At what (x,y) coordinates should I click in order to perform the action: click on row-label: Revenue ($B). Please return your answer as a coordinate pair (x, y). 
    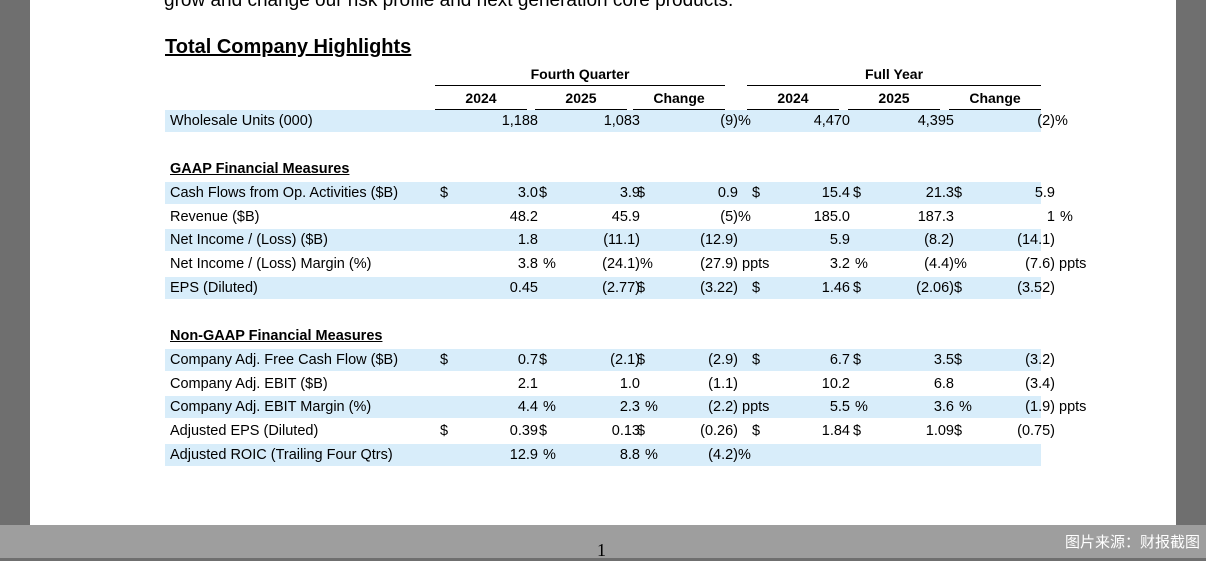
    Looking at the image, I should click on (215, 217).